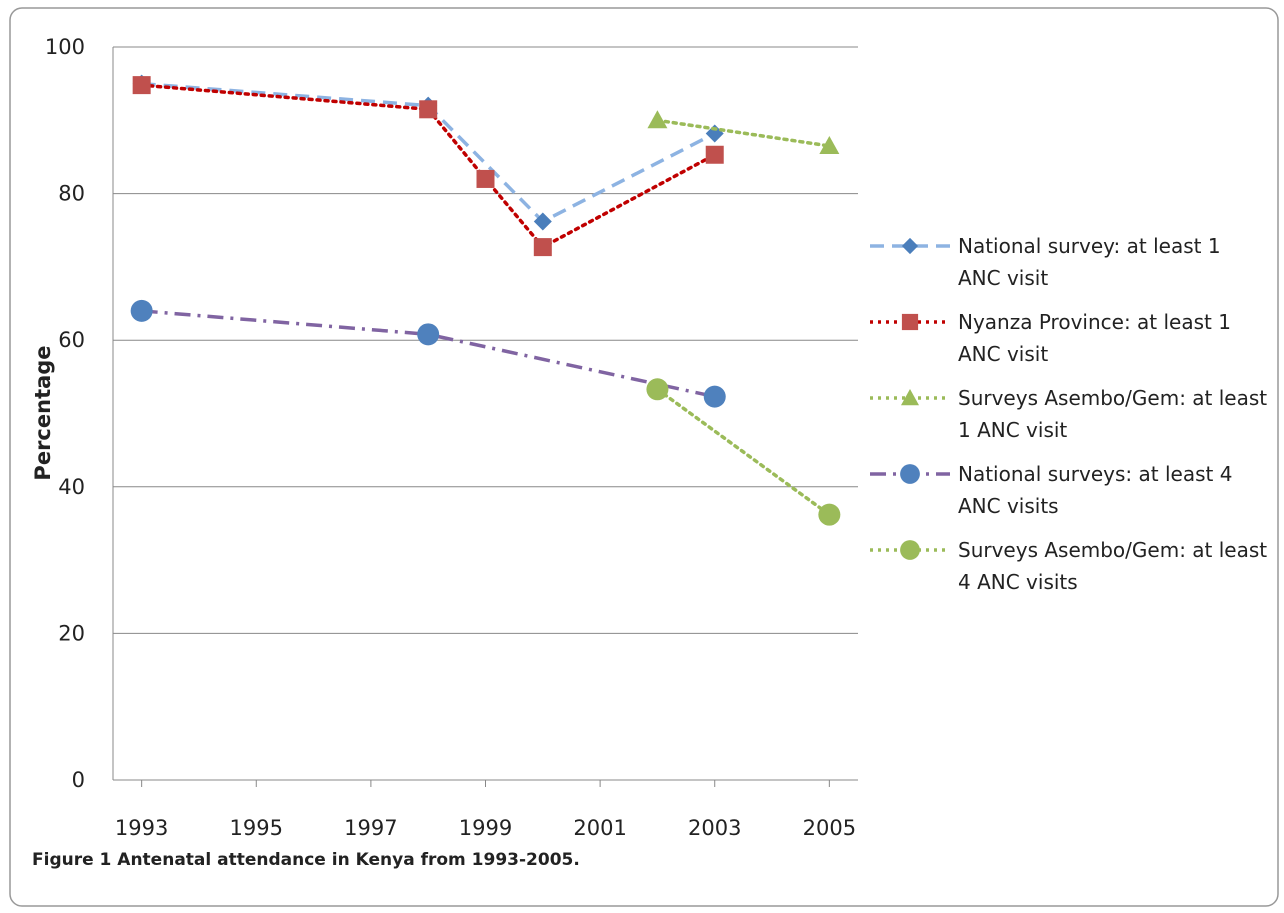 The image size is (1284, 913). What do you see at coordinates (72, 860) in the screenshot?
I see `caption-label: Figure 1` at bounding box center [72, 860].